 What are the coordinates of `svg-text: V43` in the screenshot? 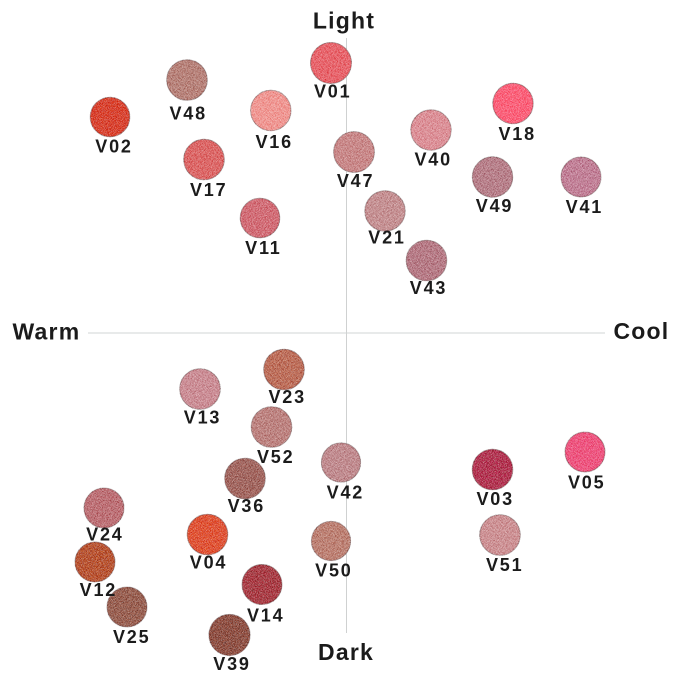 It's located at (428, 288).